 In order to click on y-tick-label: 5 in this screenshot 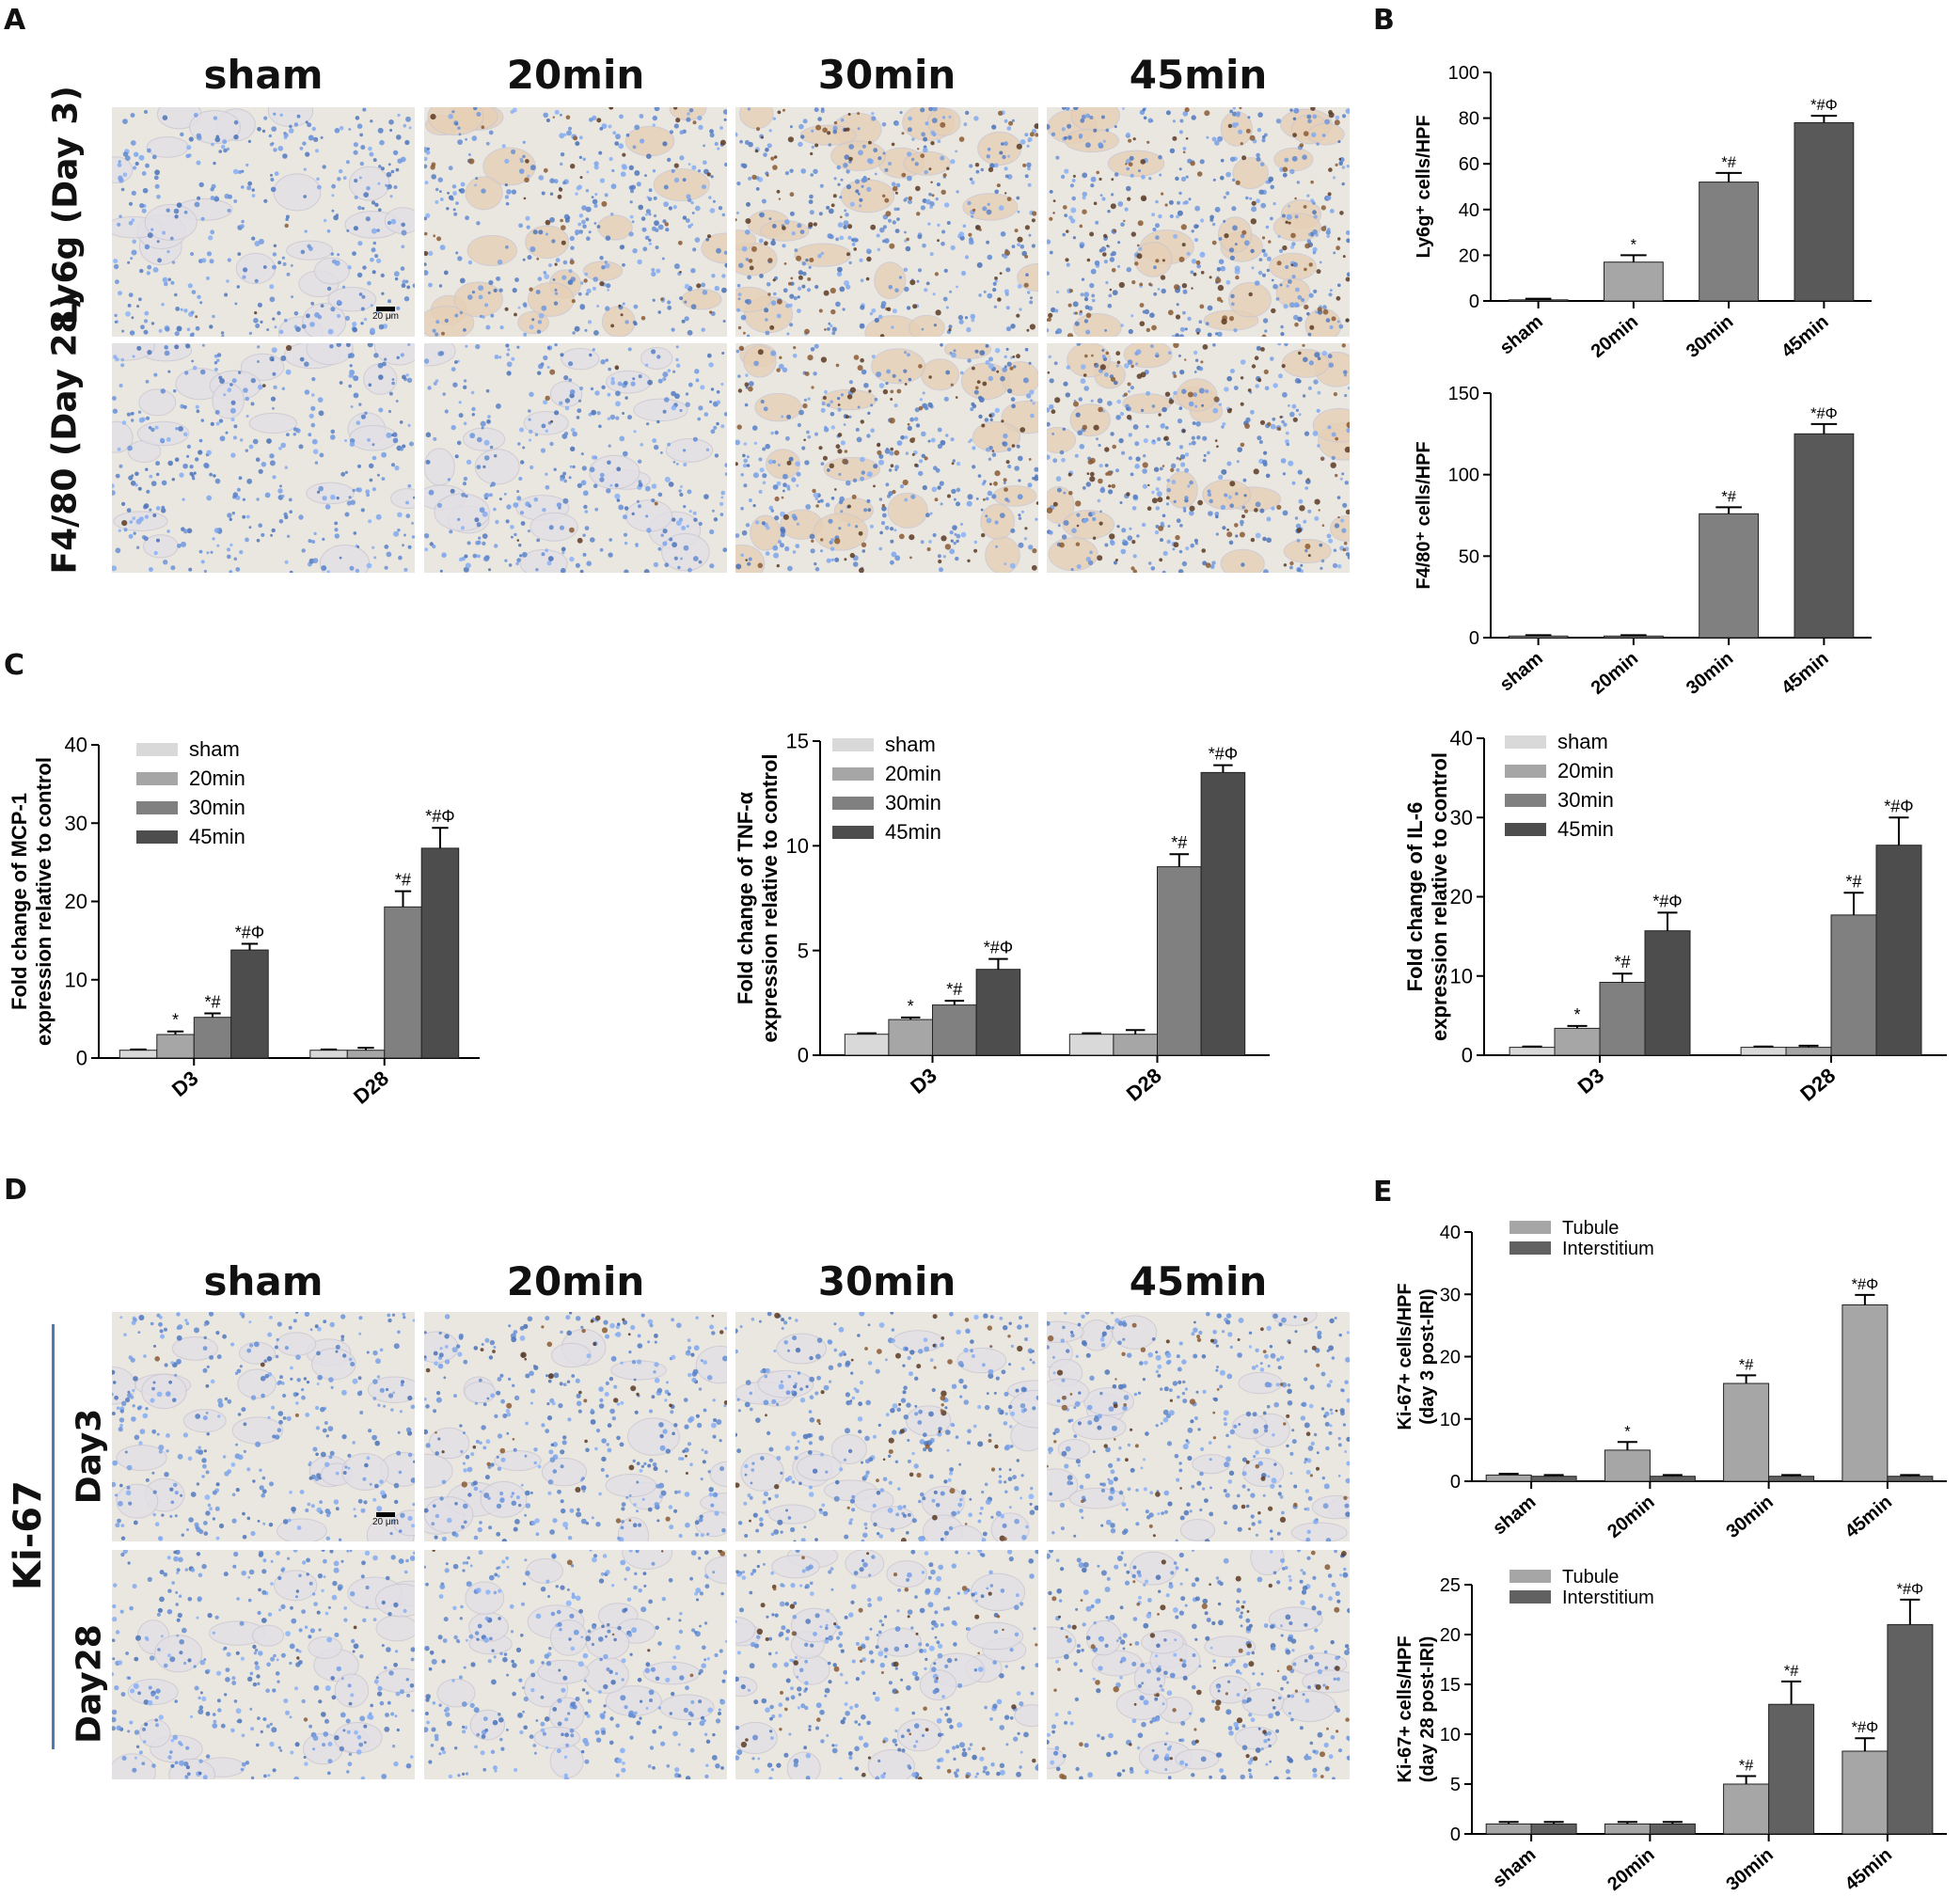, I will do `click(804, 950)`.